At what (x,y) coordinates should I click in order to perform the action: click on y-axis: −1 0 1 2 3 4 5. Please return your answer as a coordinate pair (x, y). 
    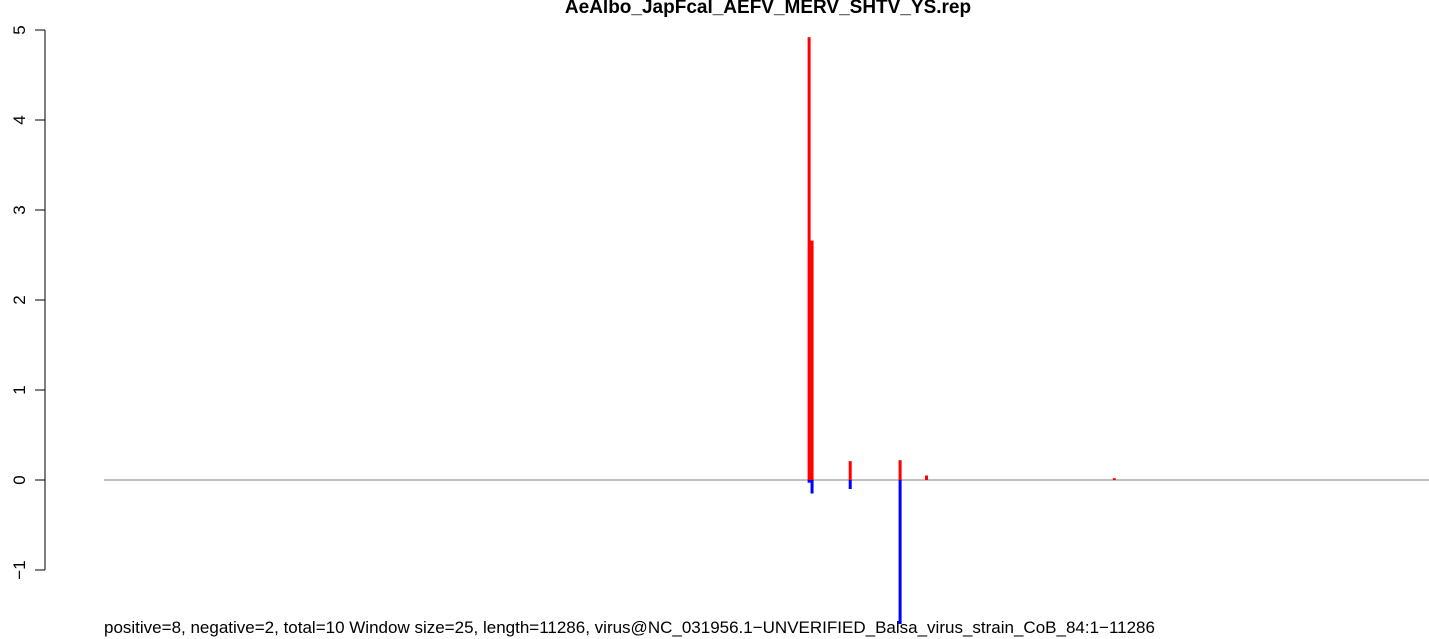
    Looking at the image, I should click on (27, 302).